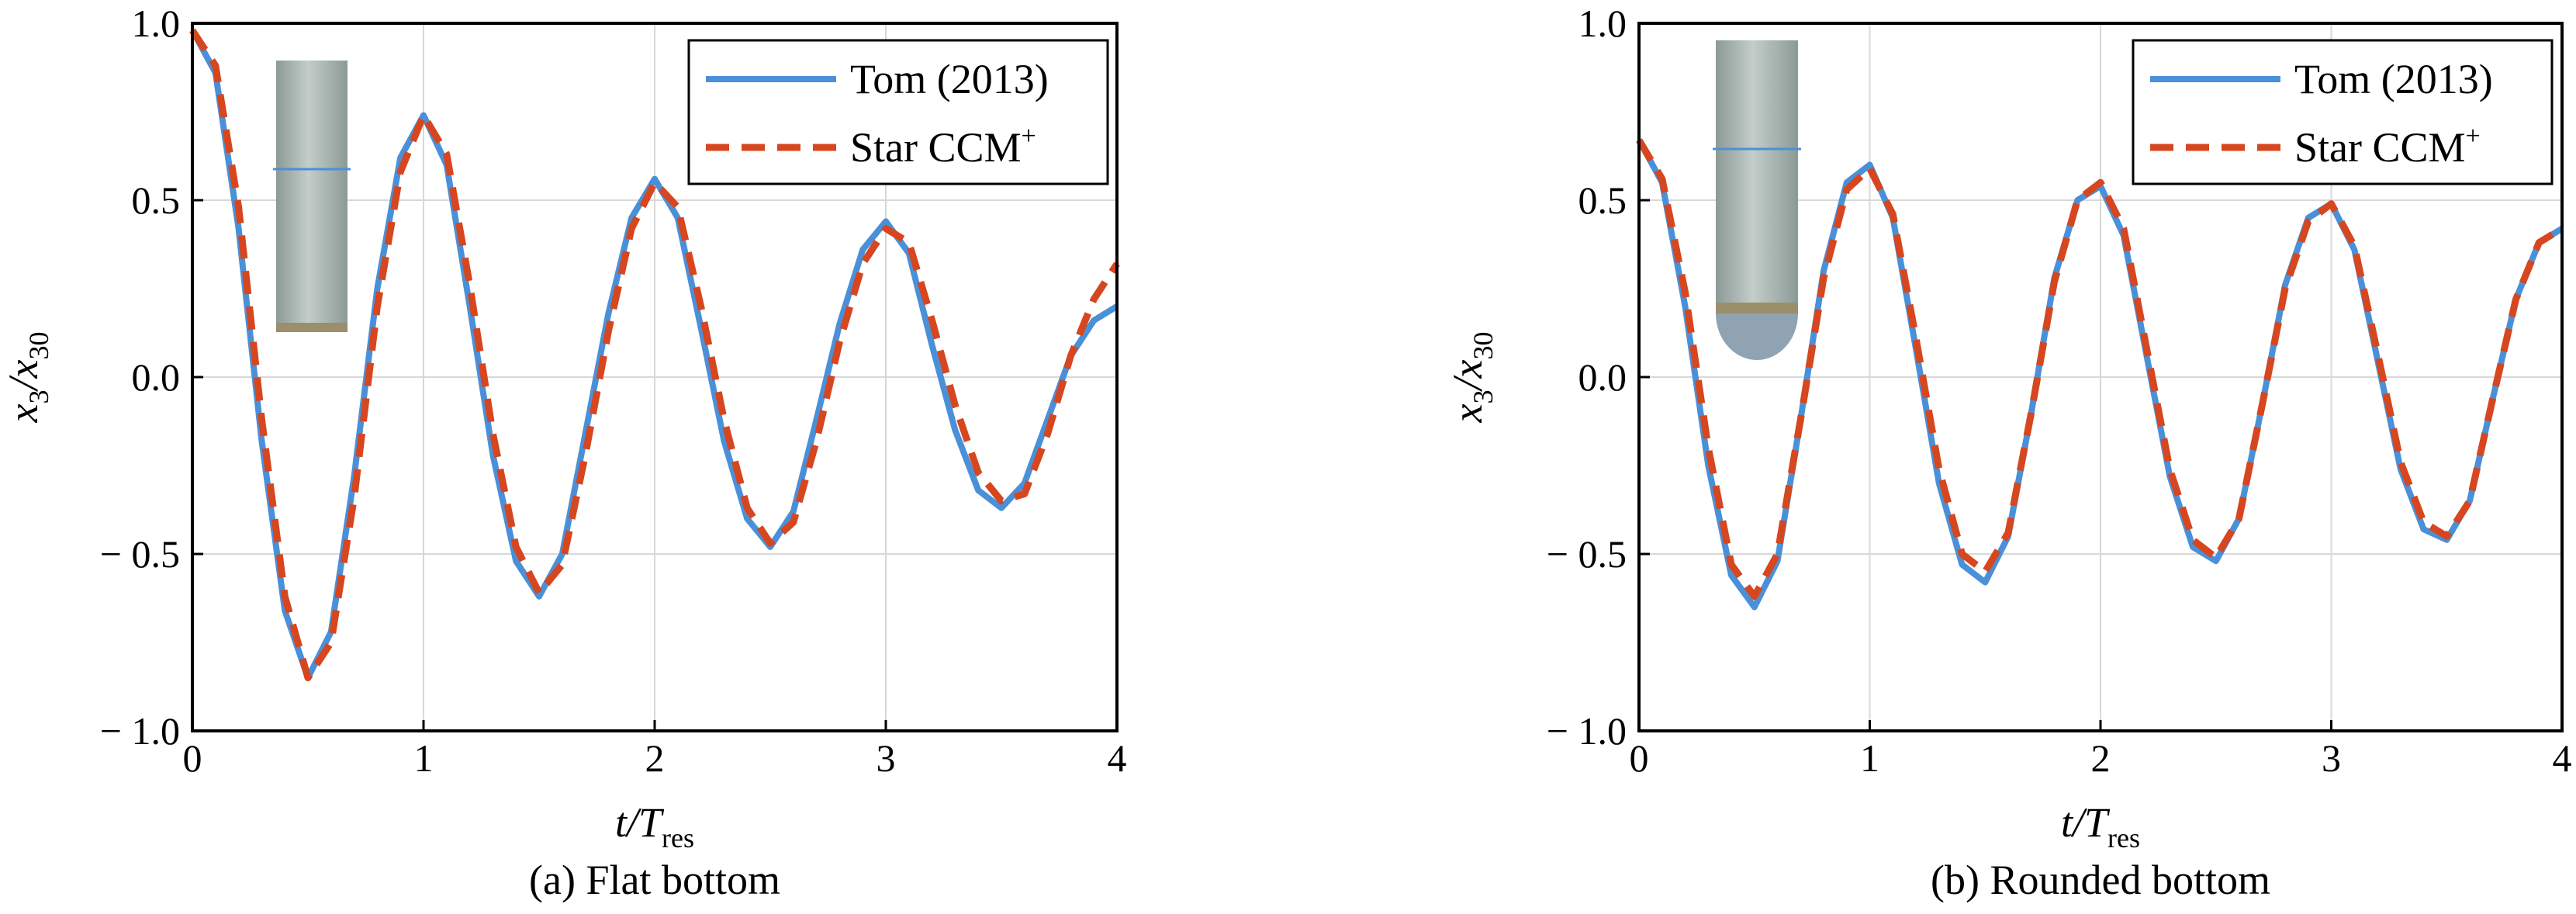  What do you see at coordinates (1757, 308) in the screenshot?
I see `cylinder-band` at bounding box center [1757, 308].